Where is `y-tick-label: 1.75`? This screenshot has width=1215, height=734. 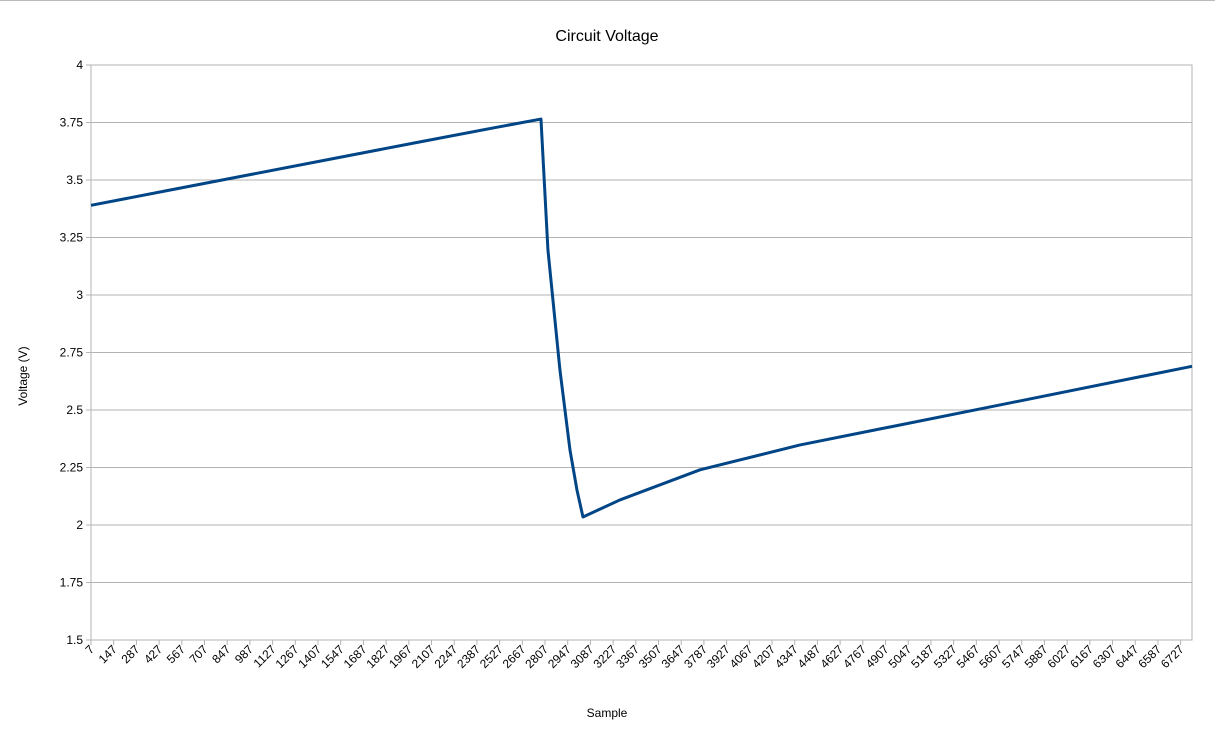 y-tick-label: 1.75 is located at coordinates (72, 583).